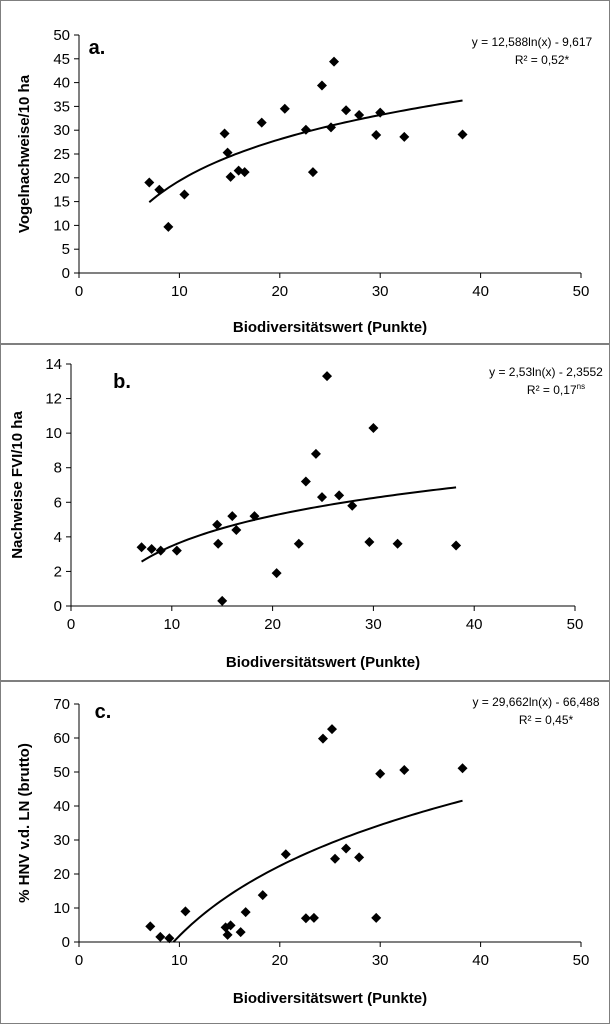 The image size is (610, 1024). Describe the element at coordinates (24, 823) in the screenshot. I see `y-axis-label: % HNV v.d. LN (brutto)` at that location.